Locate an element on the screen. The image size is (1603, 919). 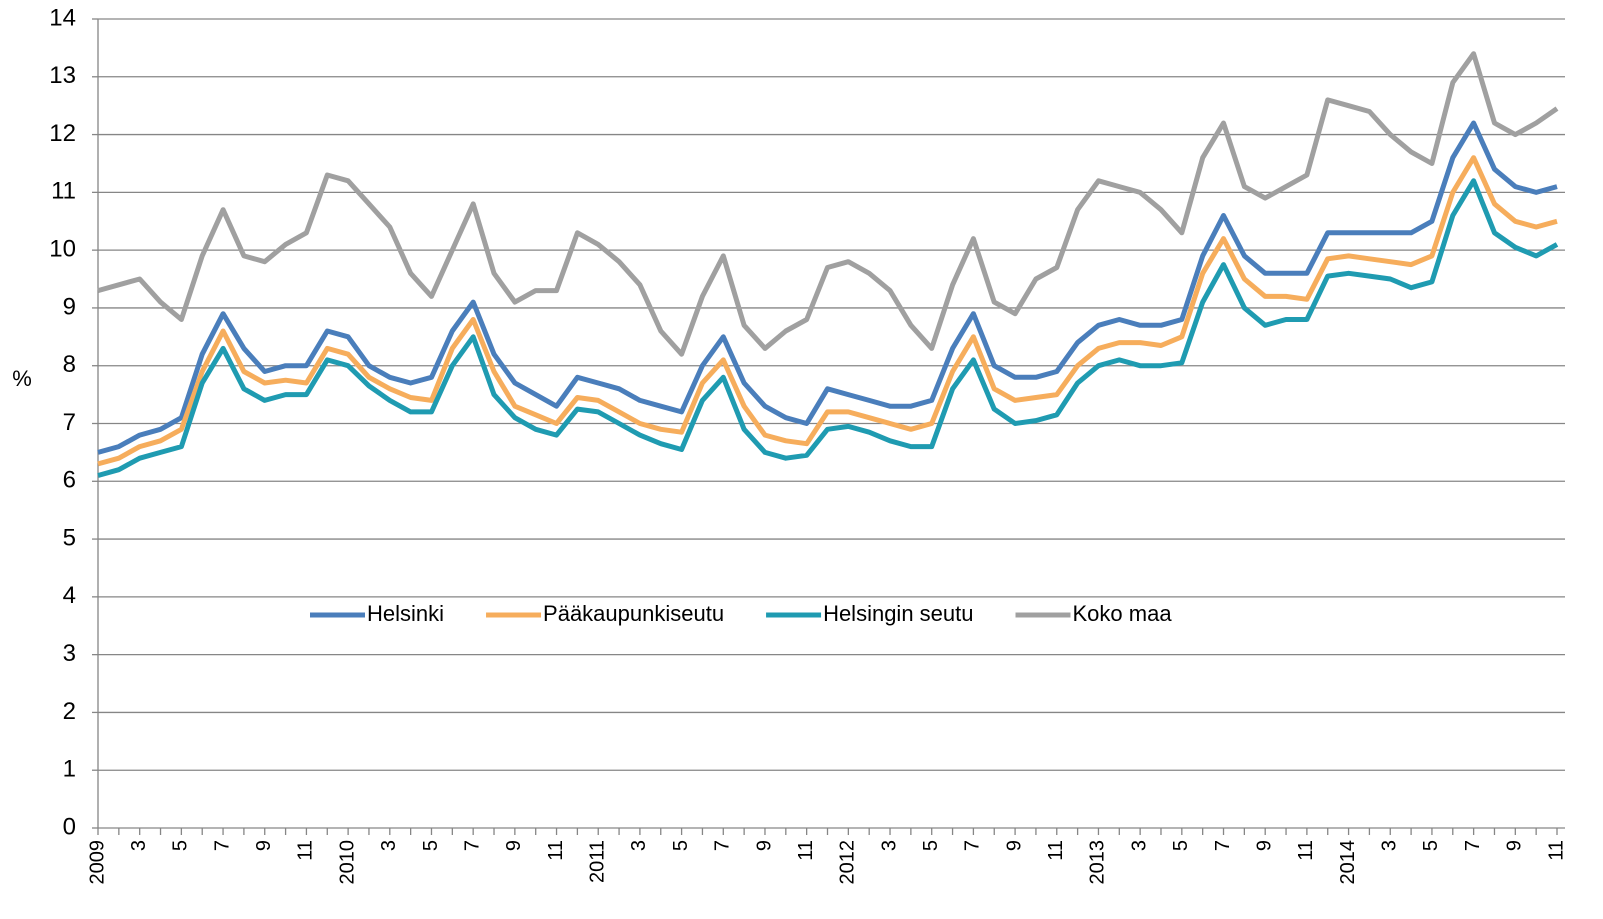
y-tick-label: 9 is located at coordinates (69, 306).